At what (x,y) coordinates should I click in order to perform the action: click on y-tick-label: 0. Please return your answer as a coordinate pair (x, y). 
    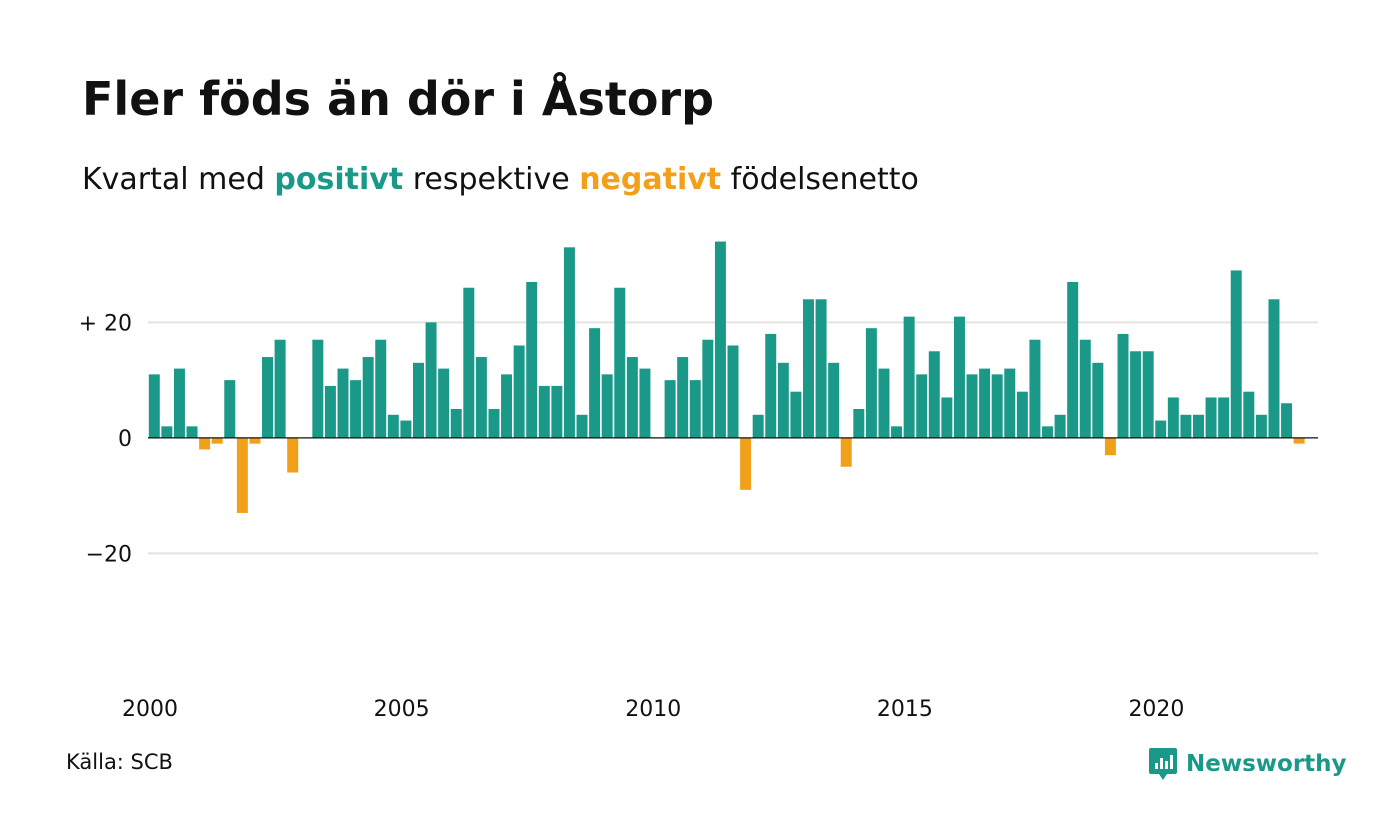
    Looking at the image, I should click on (125, 439).